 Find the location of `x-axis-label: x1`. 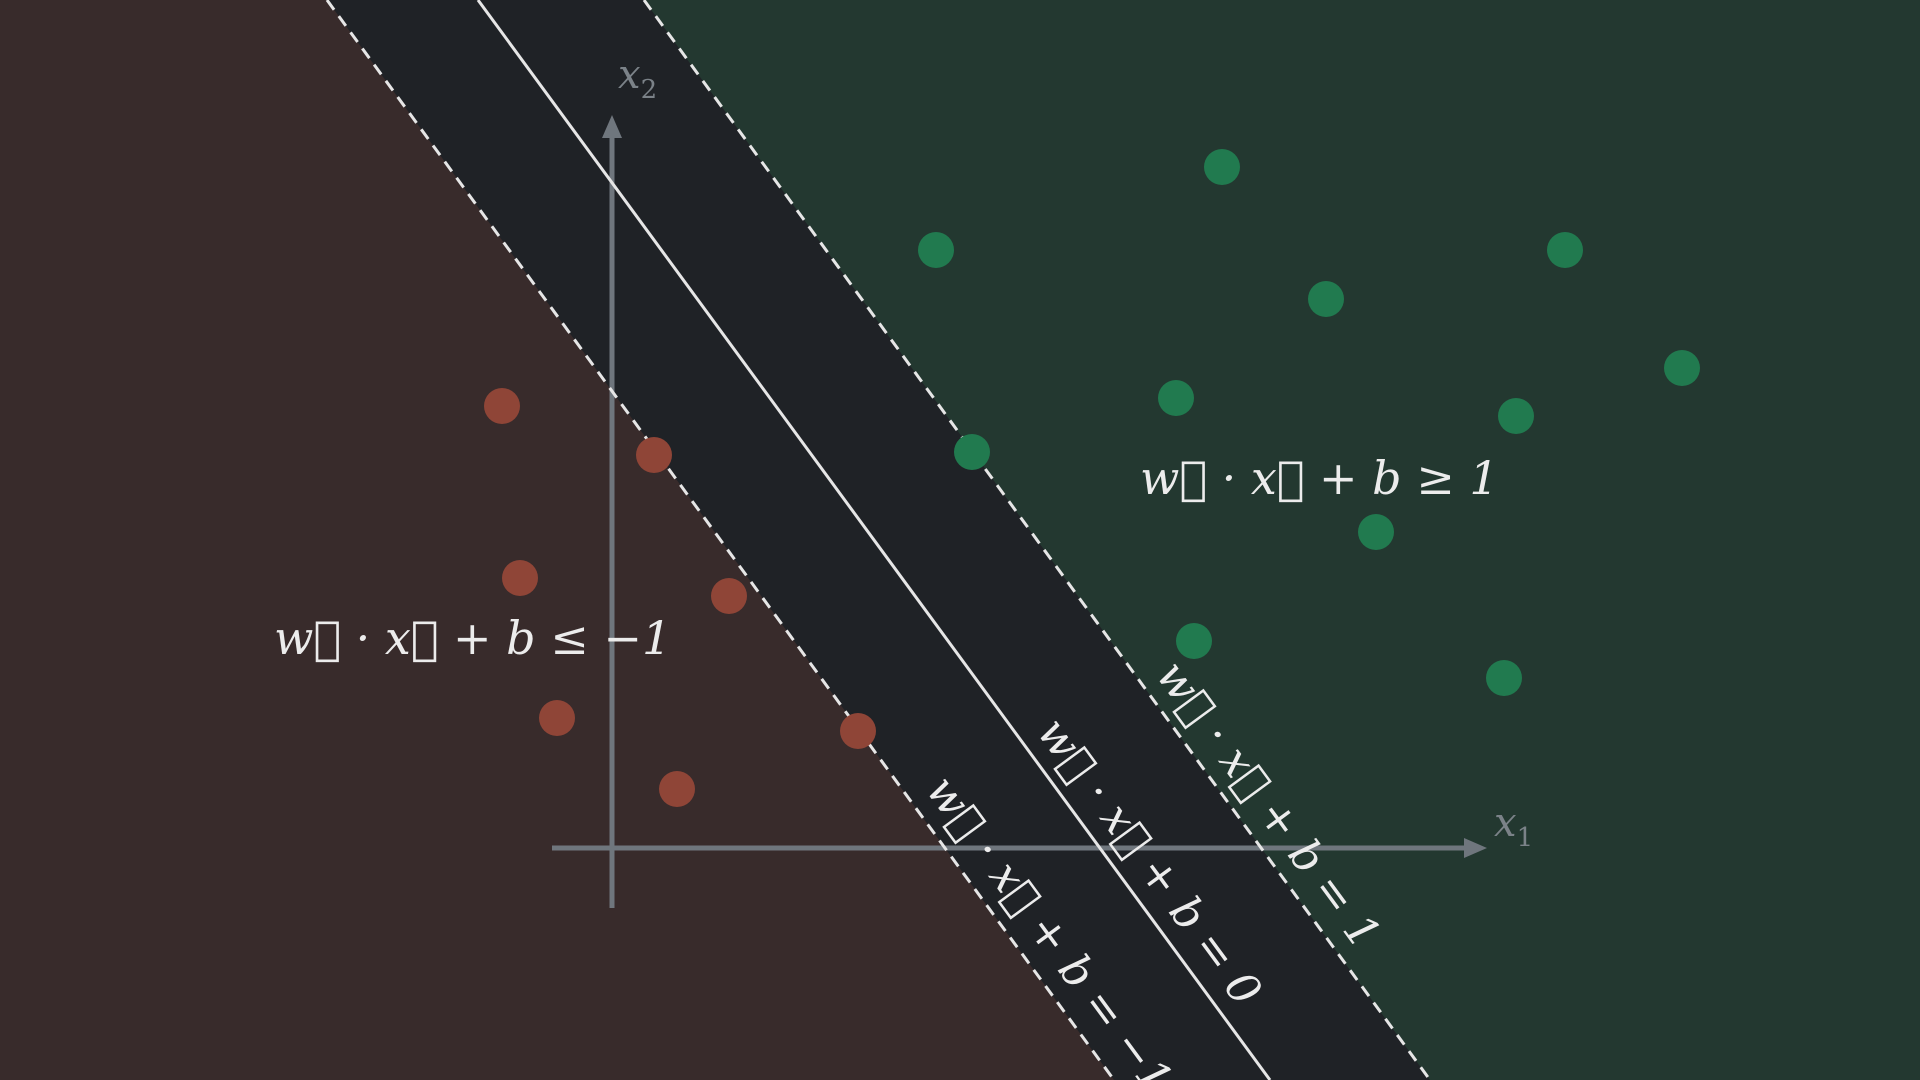

x-axis-label: x1 is located at coordinates (1513, 826).